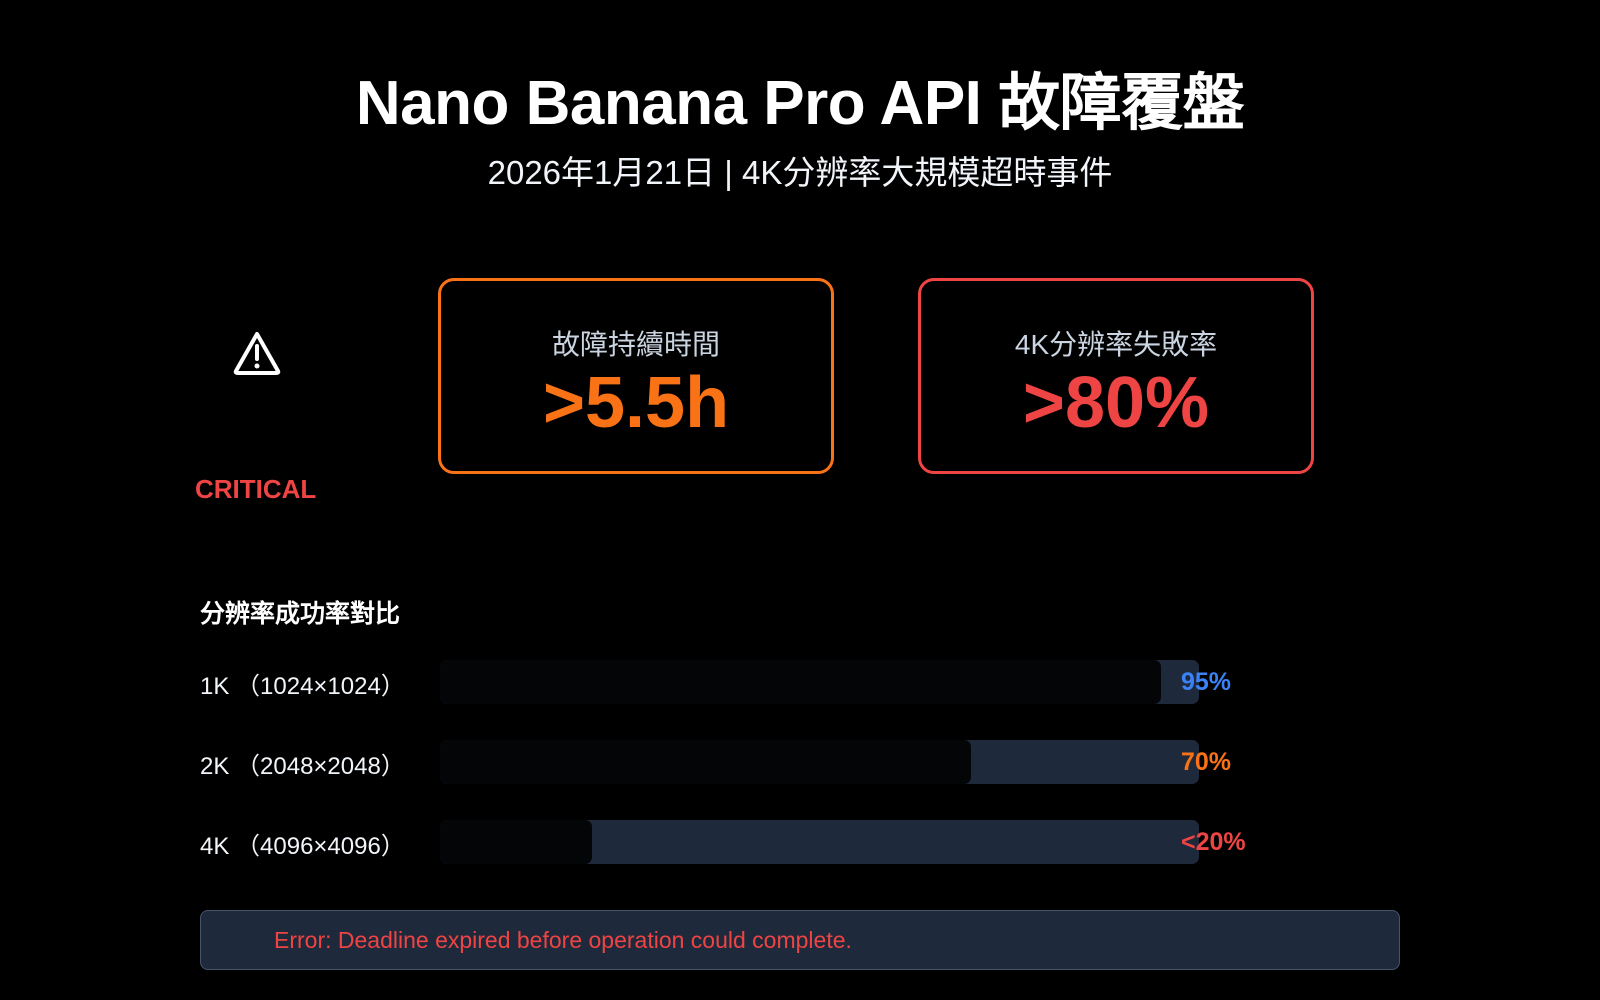 Image resolution: width=1600 pixels, height=1000 pixels. I want to click on metric-label: 4K分辨率失敗率, so click(1116, 344).